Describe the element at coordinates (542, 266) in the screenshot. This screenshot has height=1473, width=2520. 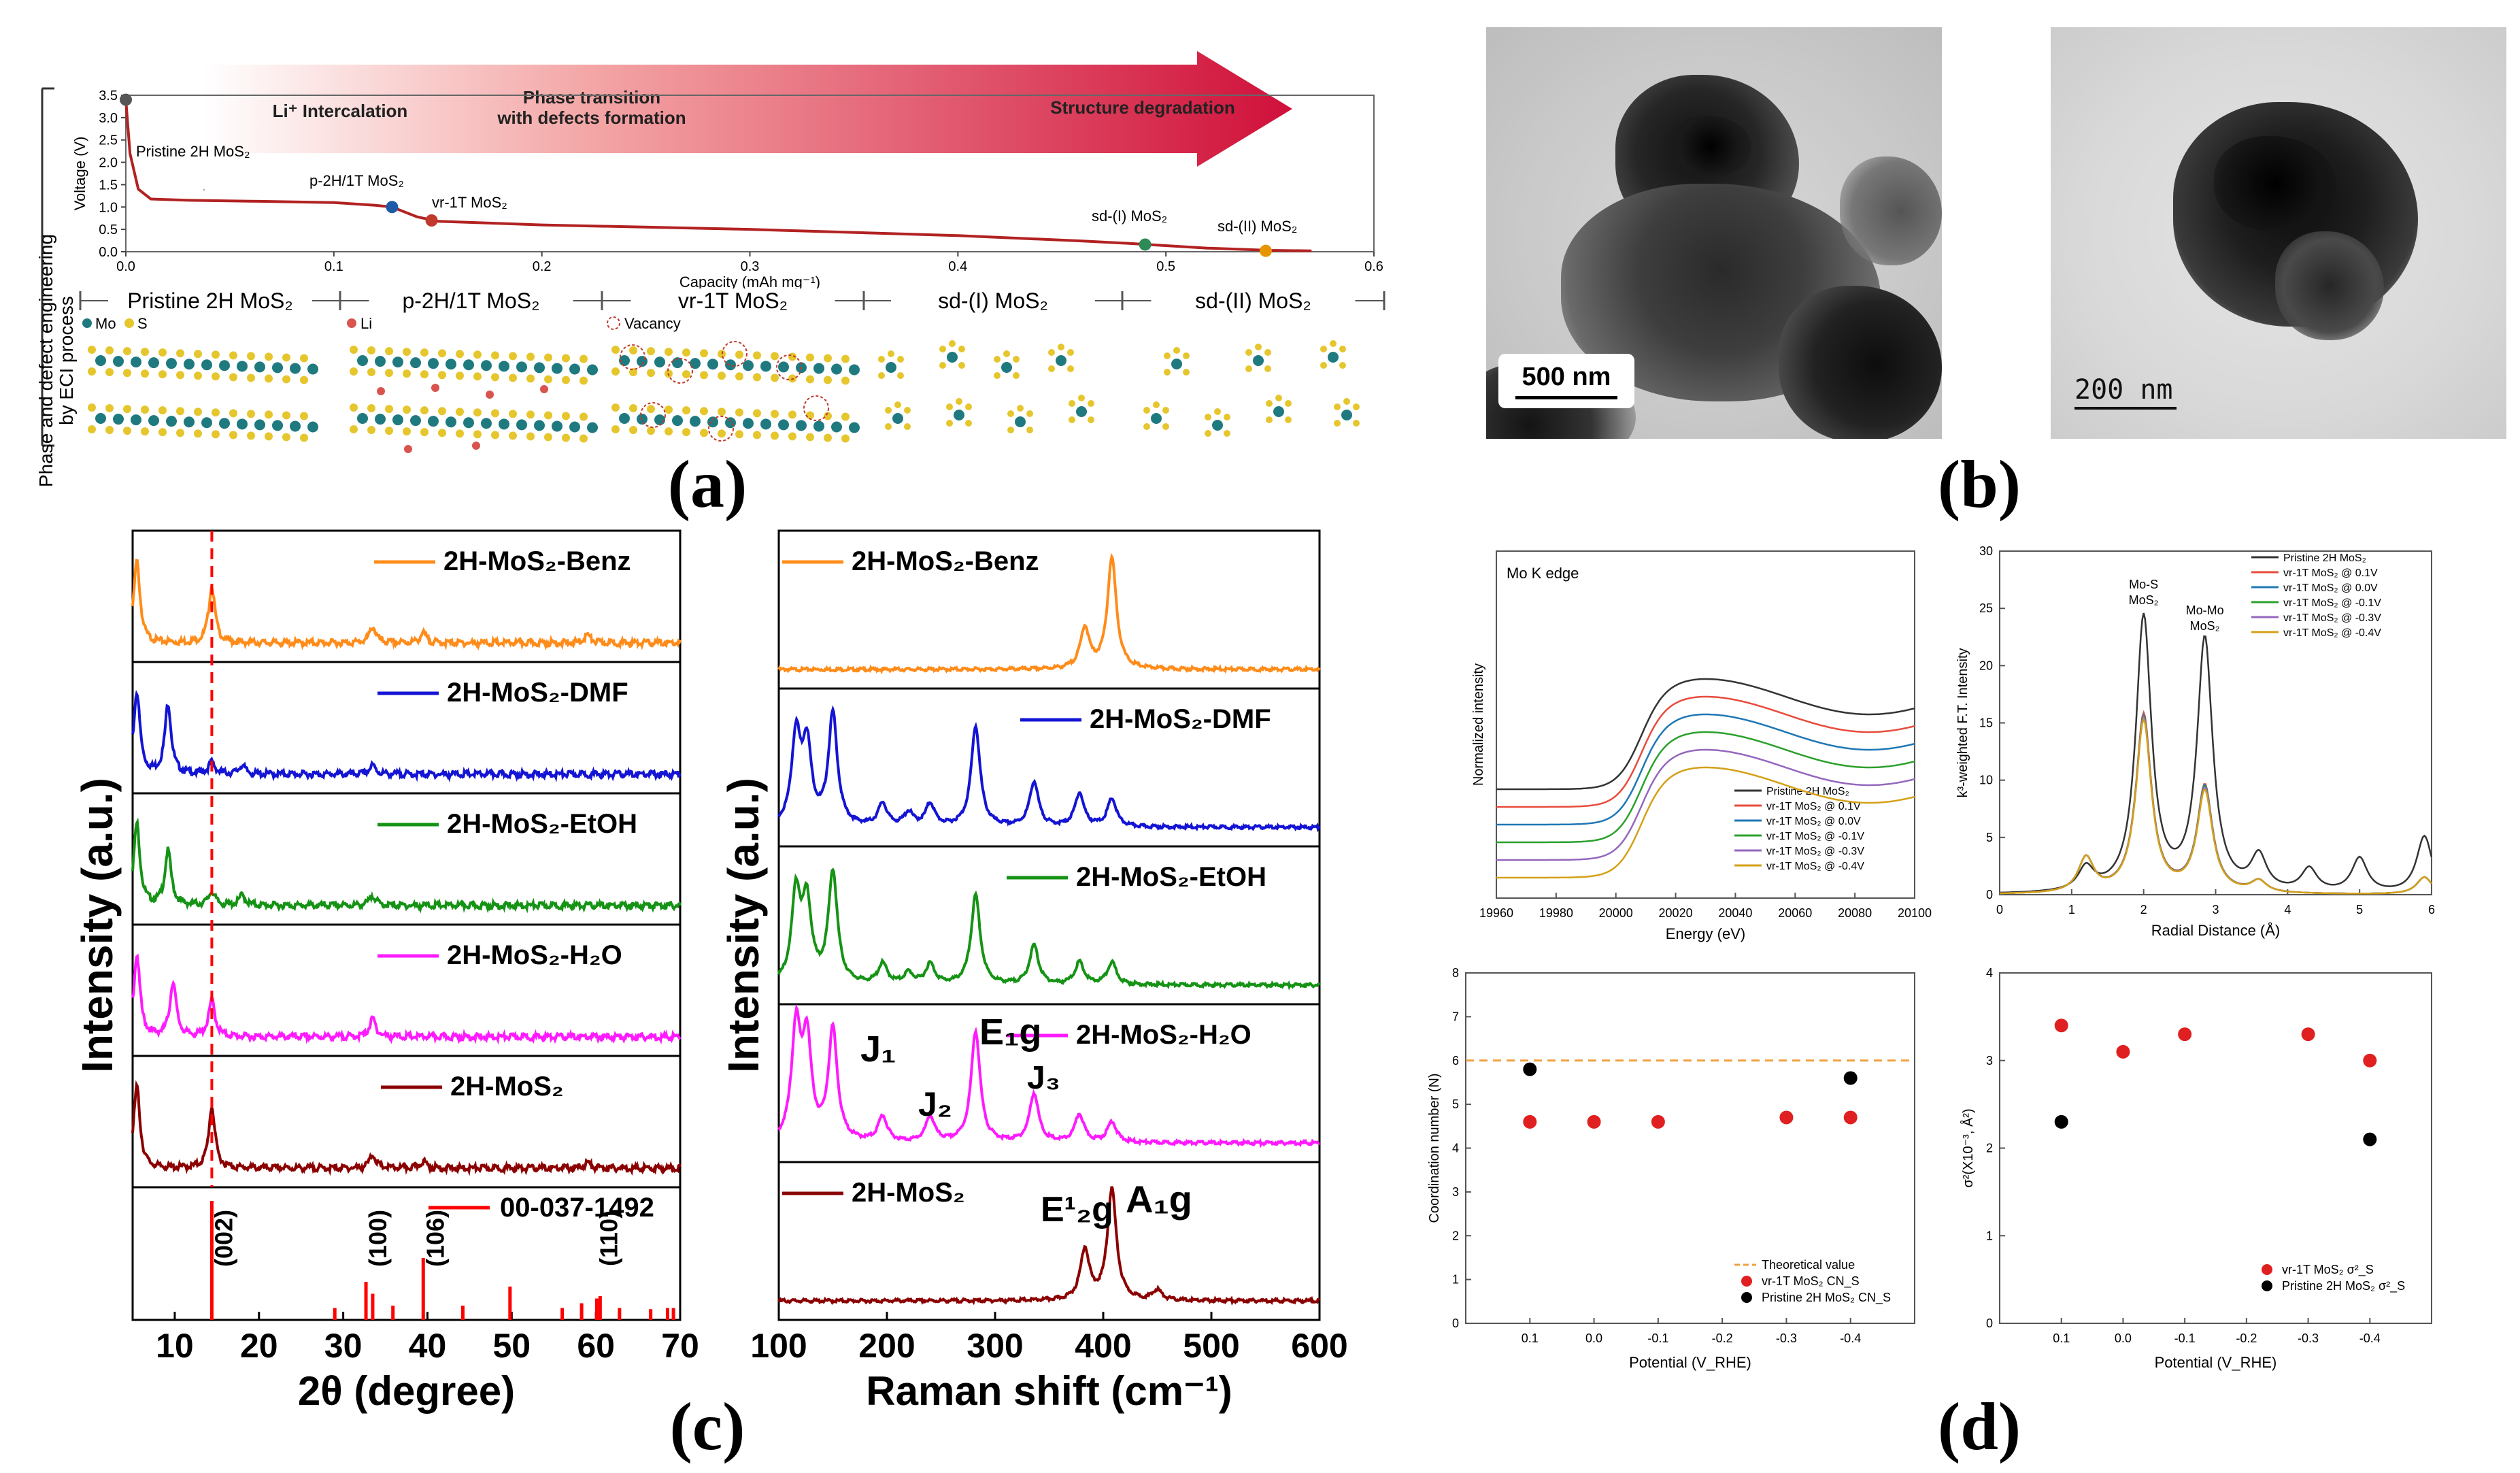
I see `voltage-x-tick-label: 0.2` at that location.